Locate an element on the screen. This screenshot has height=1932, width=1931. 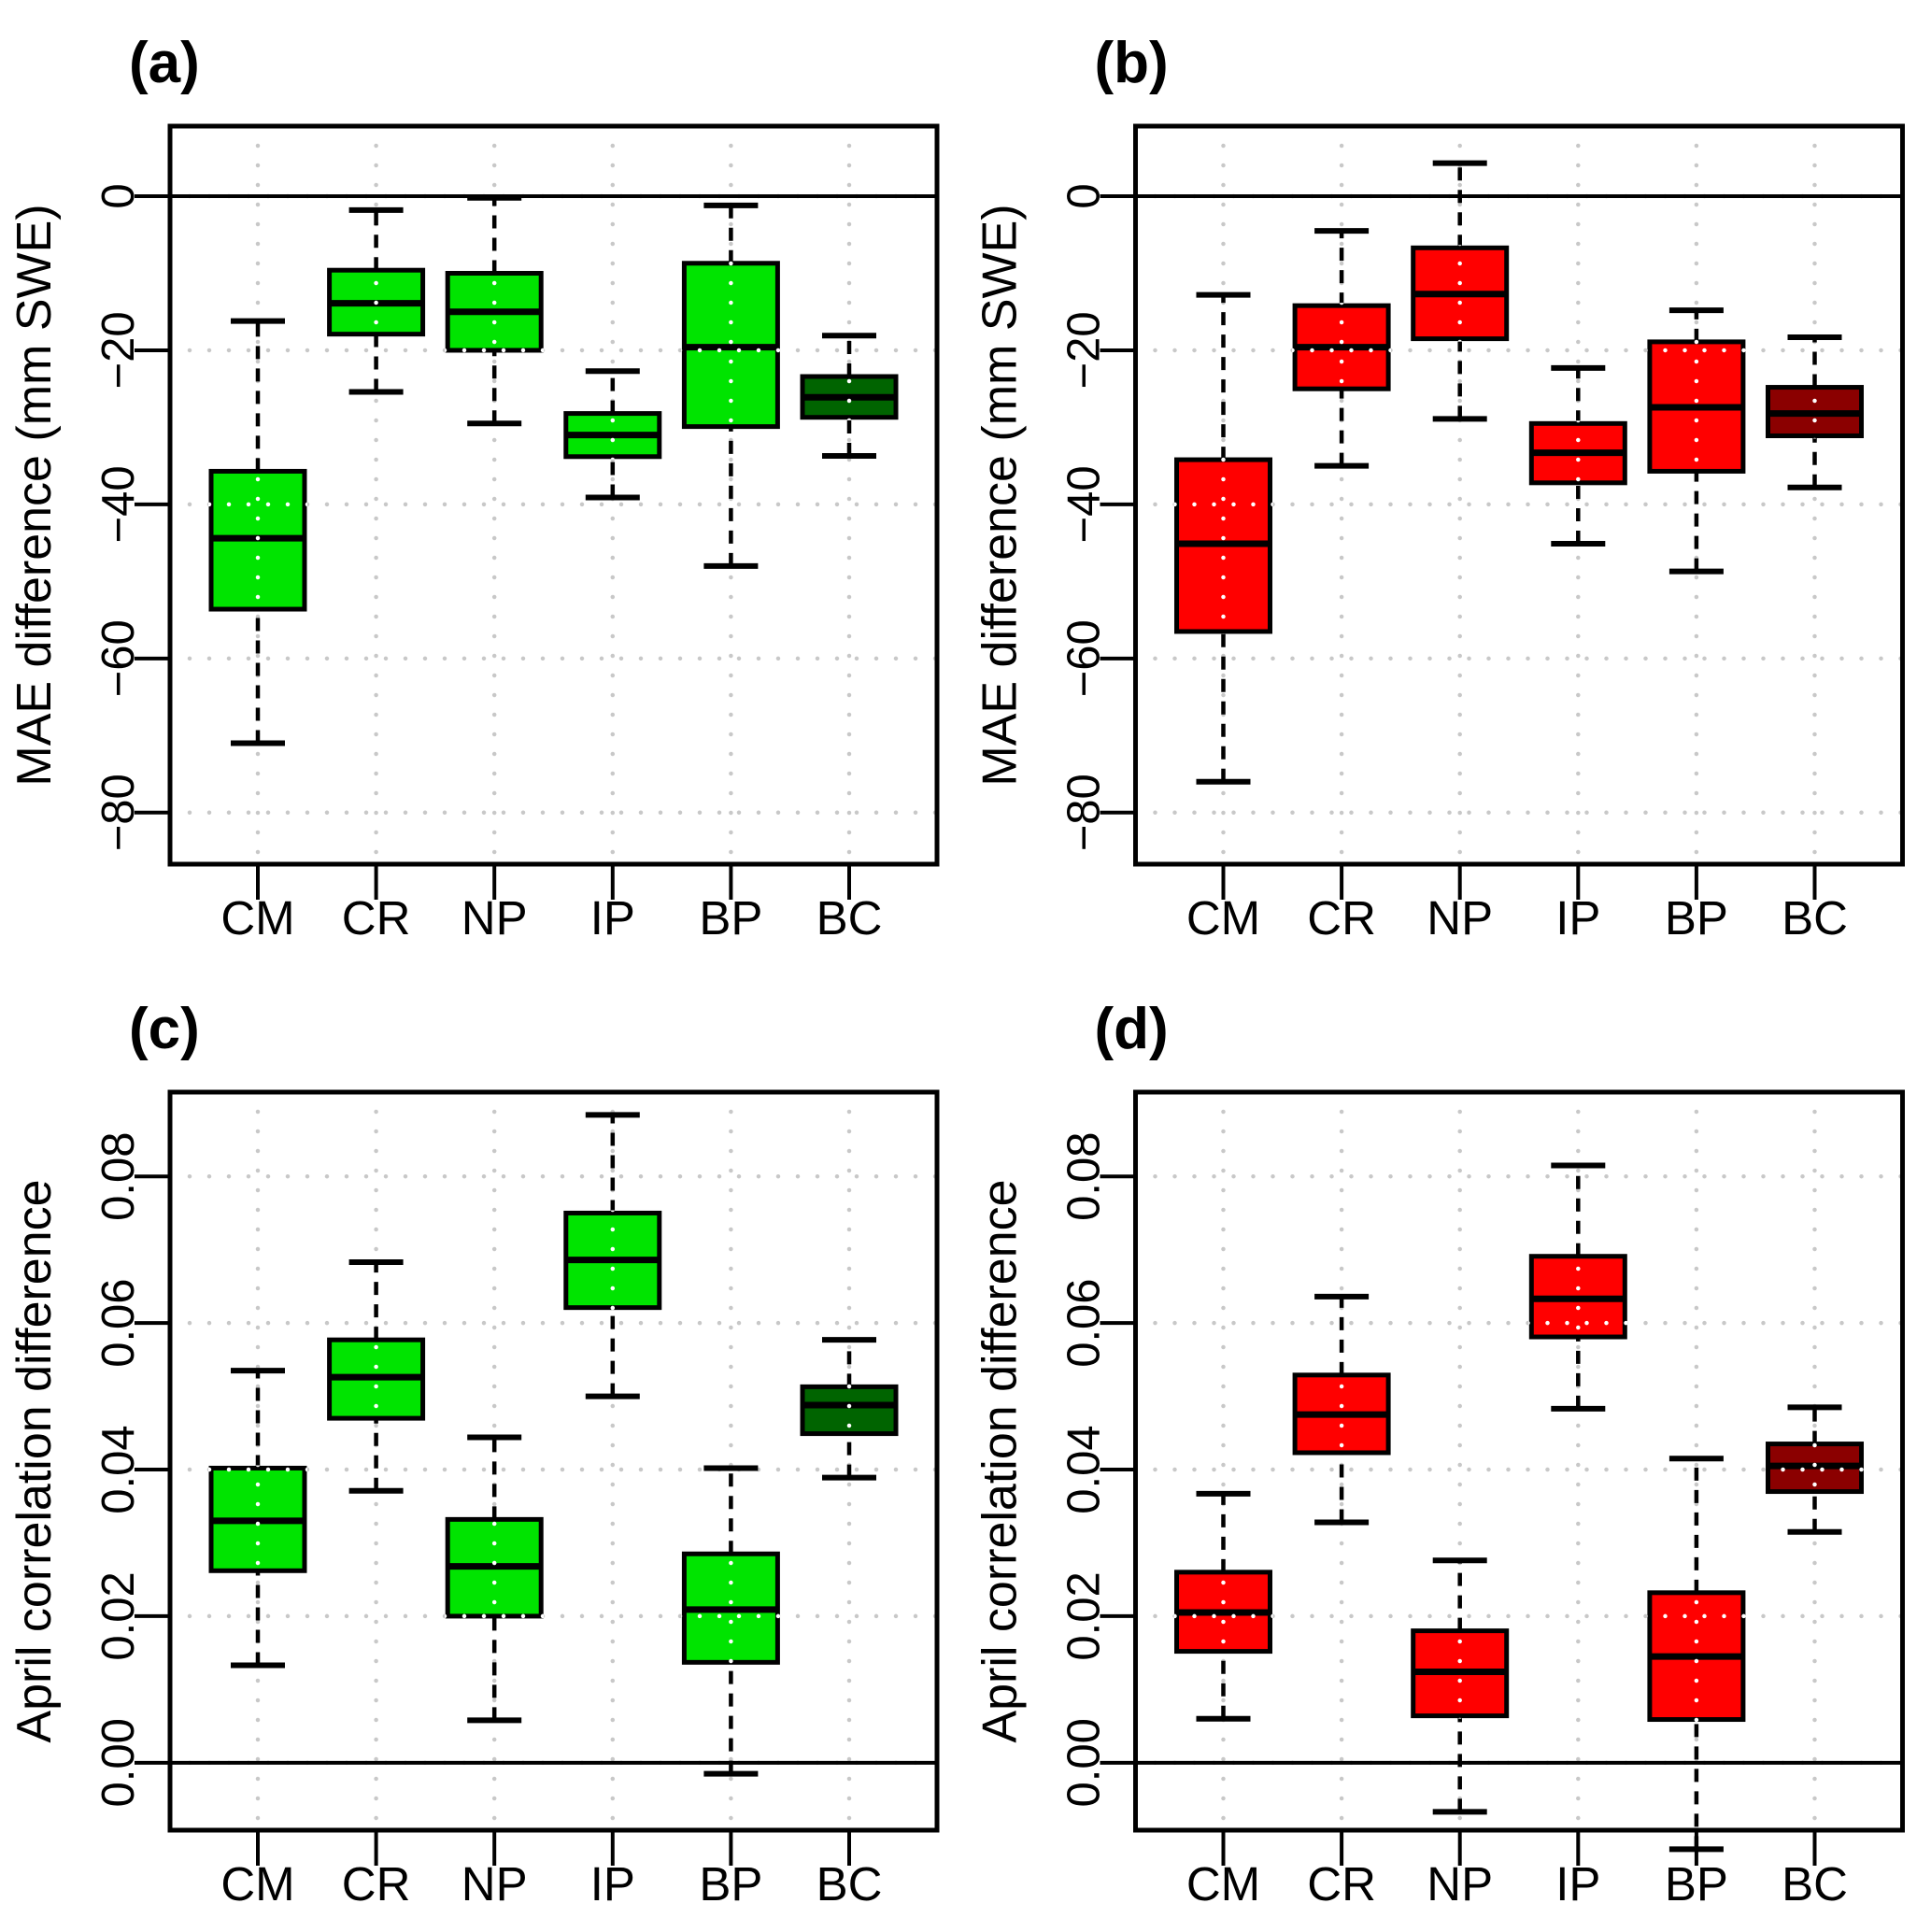
panel-letter-label: (a) is located at coordinates (165, 63).